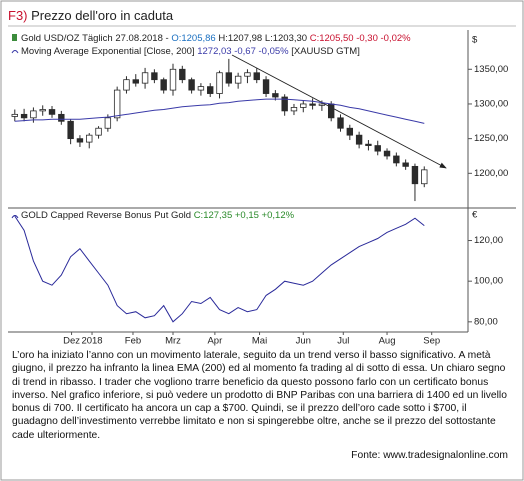 This screenshot has height=481, width=524. Describe the element at coordinates (360, 38) in the screenshot. I see `legend-part: C:1205,50 -0,30 -0,02%` at that location.